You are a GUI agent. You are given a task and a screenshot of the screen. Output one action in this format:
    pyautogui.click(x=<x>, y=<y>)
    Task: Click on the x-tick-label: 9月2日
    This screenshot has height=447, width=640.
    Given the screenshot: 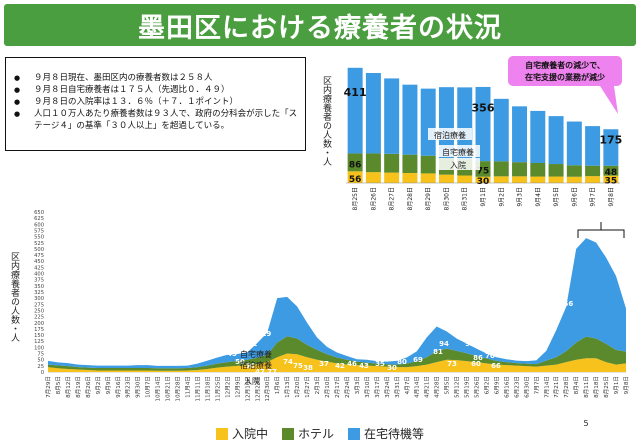 What is the action you would take?
    pyautogui.click(x=501, y=197)
    